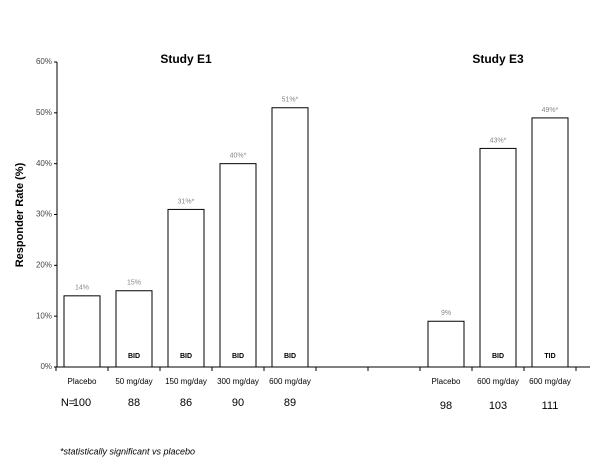 This screenshot has width=594, height=468. What do you see at coordinates (446, 313) in the screenshot?
I see `value-label: 9%` at bounding box center [446, 313].